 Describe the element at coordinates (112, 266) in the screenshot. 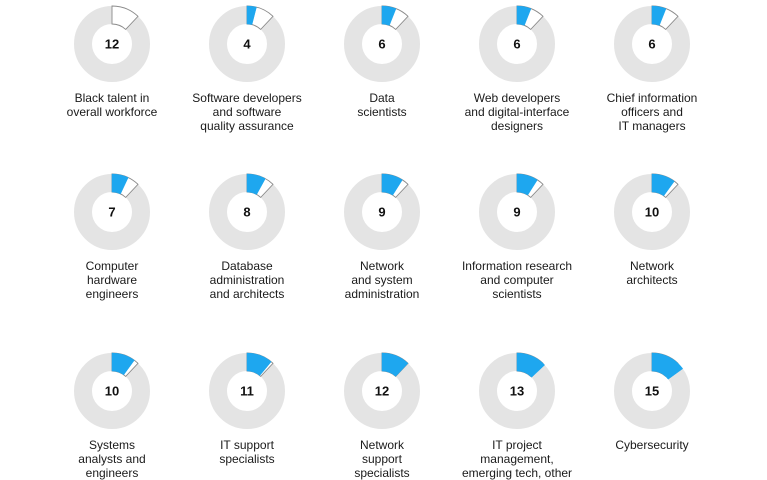

I see `donut-label-line: Computer` at that location.